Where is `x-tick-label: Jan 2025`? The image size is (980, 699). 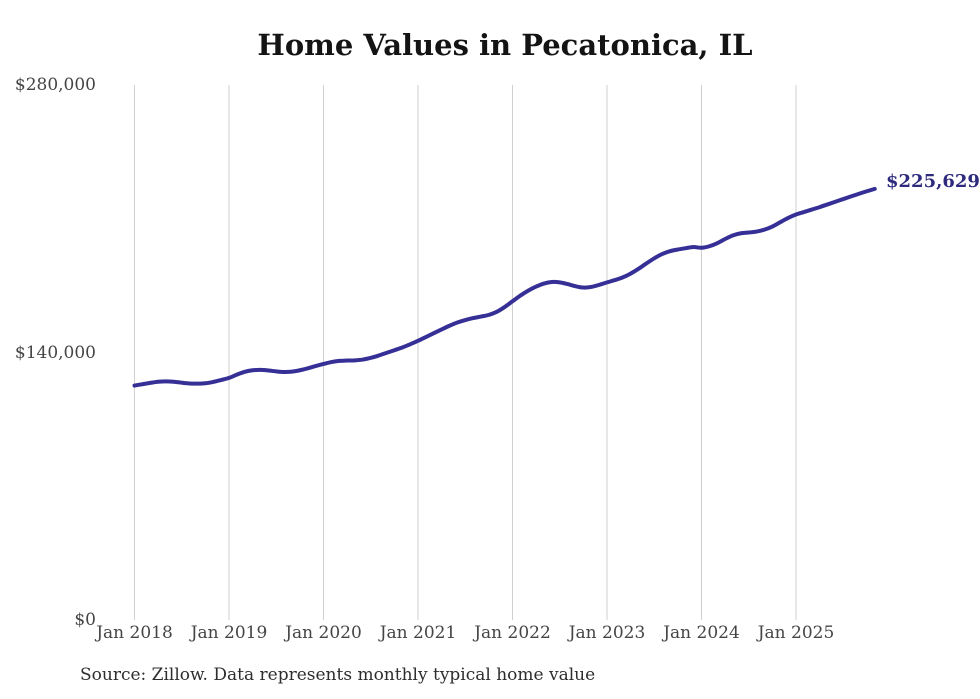 x-tick-label: Jan 2025 is located at coordinates (796, 633).